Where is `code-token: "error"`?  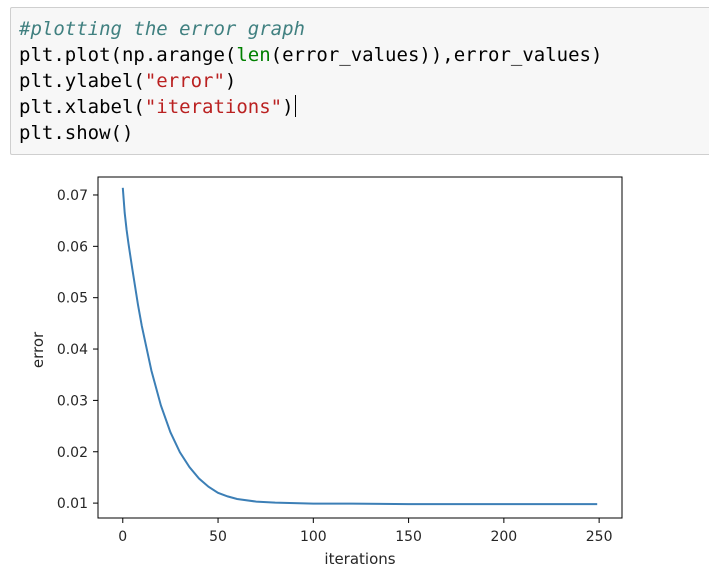
code-token: "error" is located at coordinates (184, 81).